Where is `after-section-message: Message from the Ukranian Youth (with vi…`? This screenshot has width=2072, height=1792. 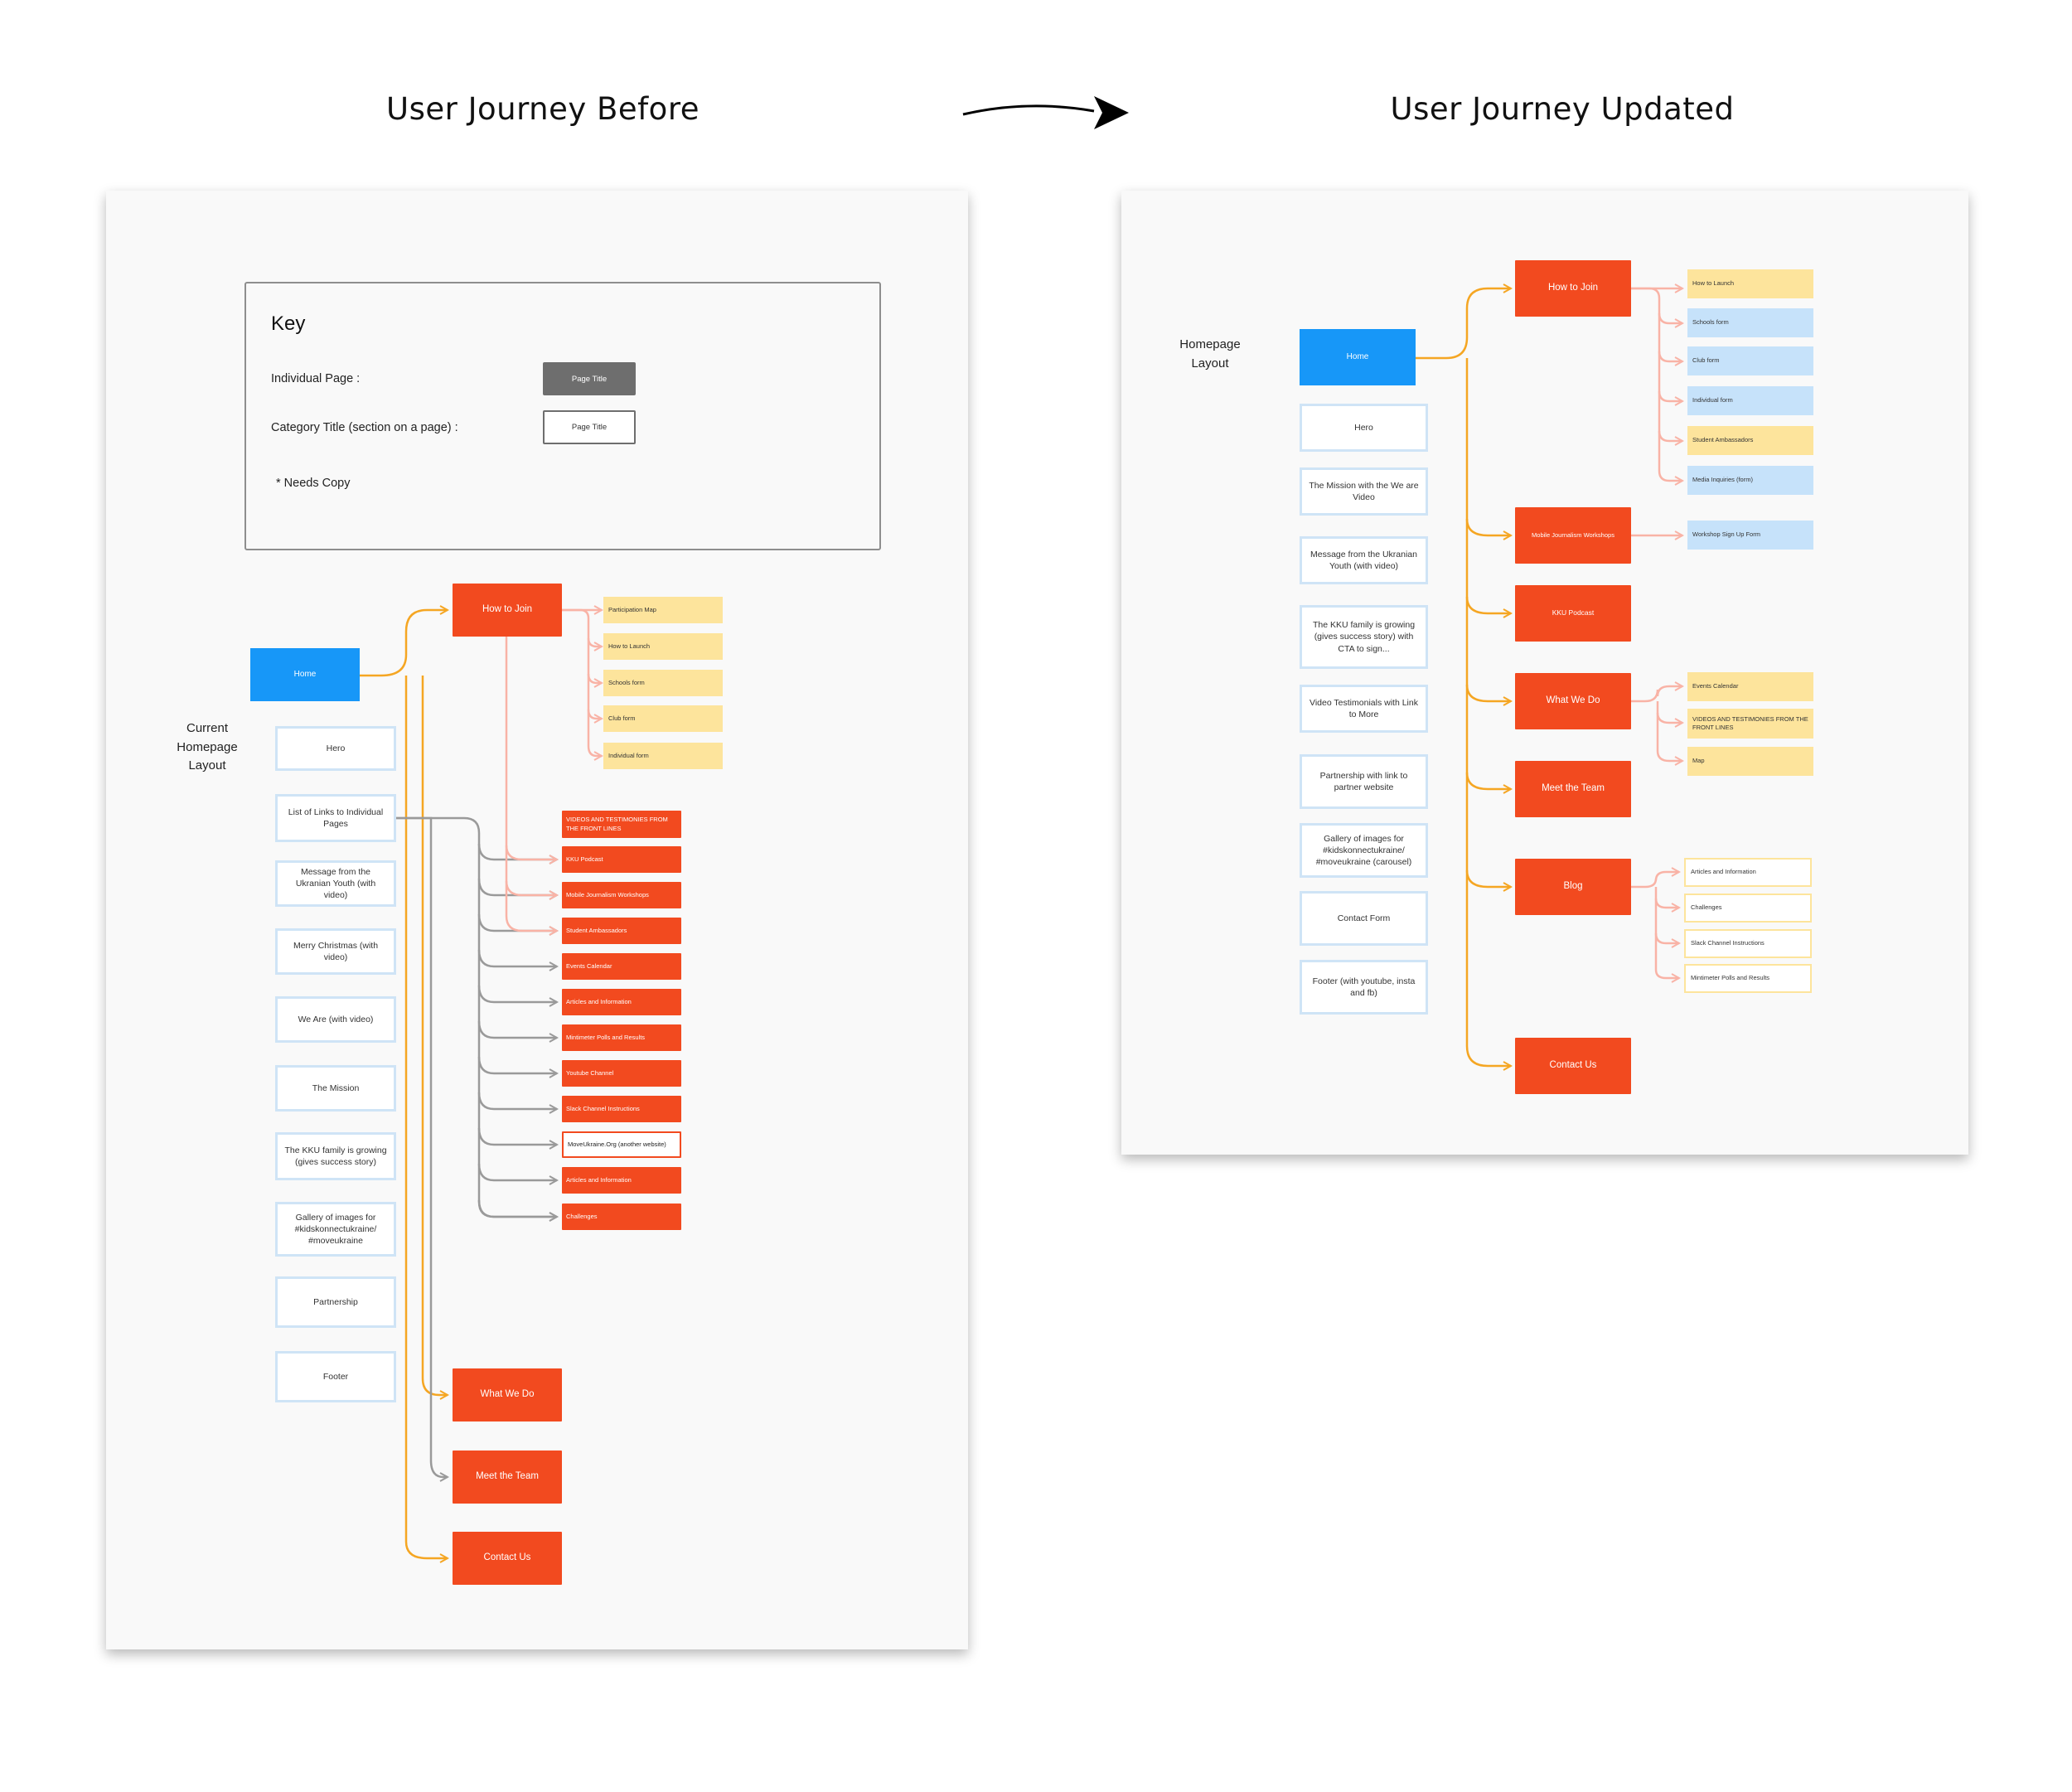
after-section-message: Message from the Ukranian Youth (with vi… is located at coordinates (1364, 560).